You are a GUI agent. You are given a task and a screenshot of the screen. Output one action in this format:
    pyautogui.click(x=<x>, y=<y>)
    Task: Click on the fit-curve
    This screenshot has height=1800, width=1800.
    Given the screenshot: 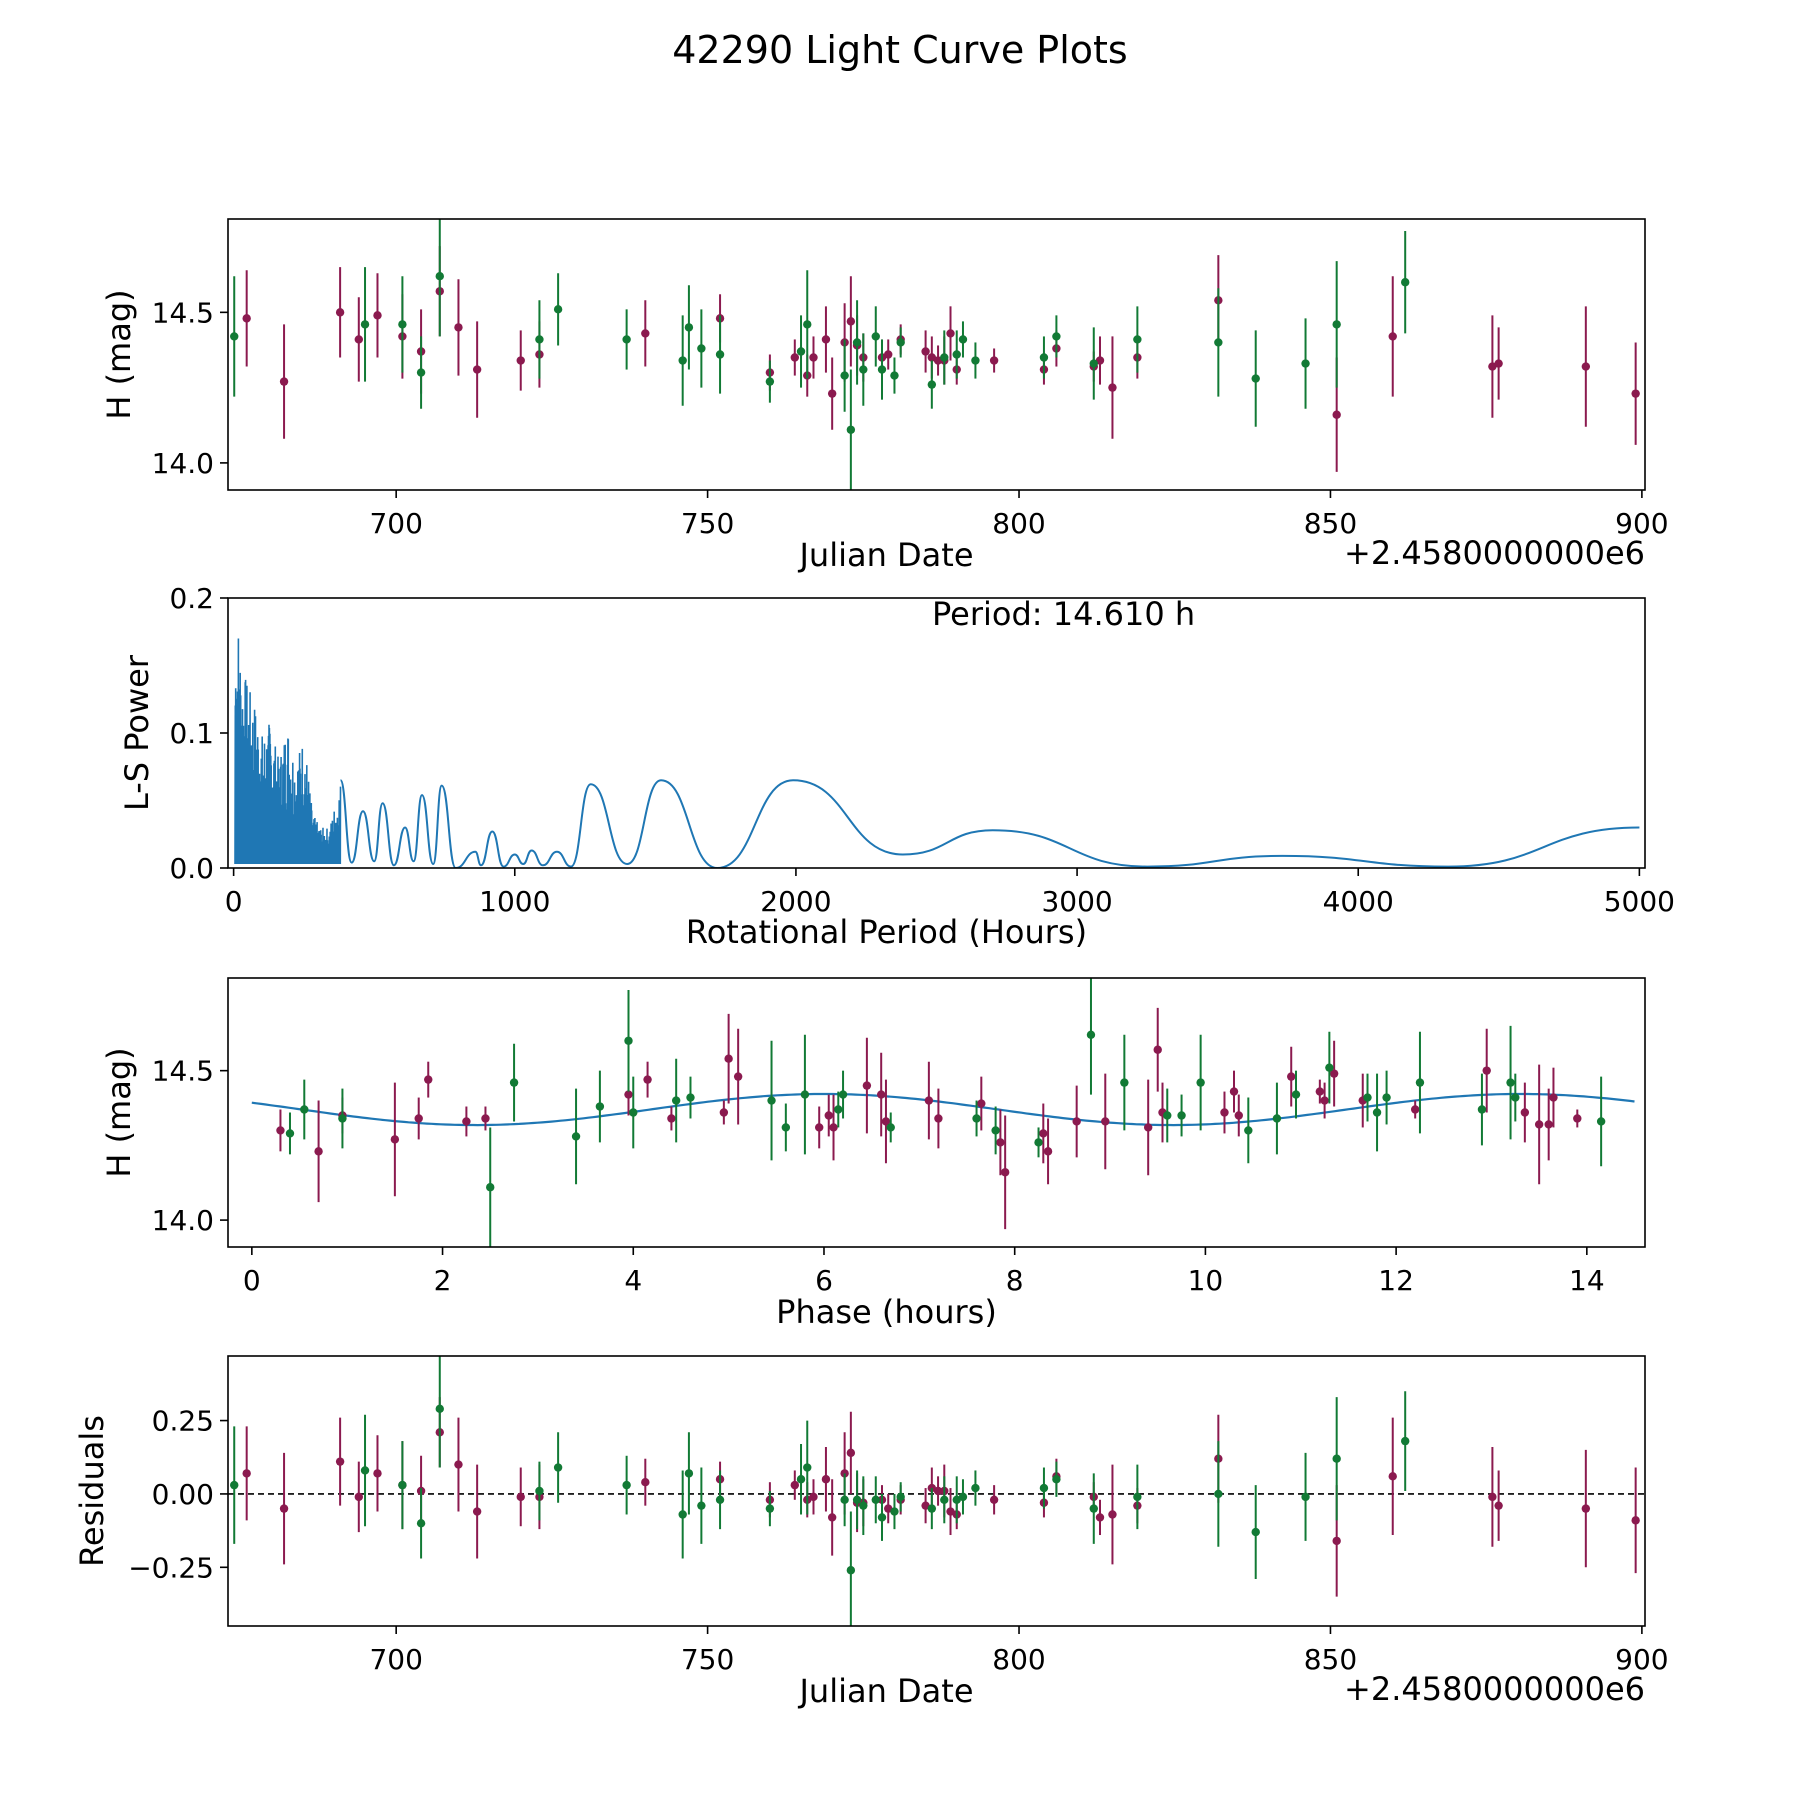 What is the action you would take?
    pyautogui.click(x=943, y=1109)
    